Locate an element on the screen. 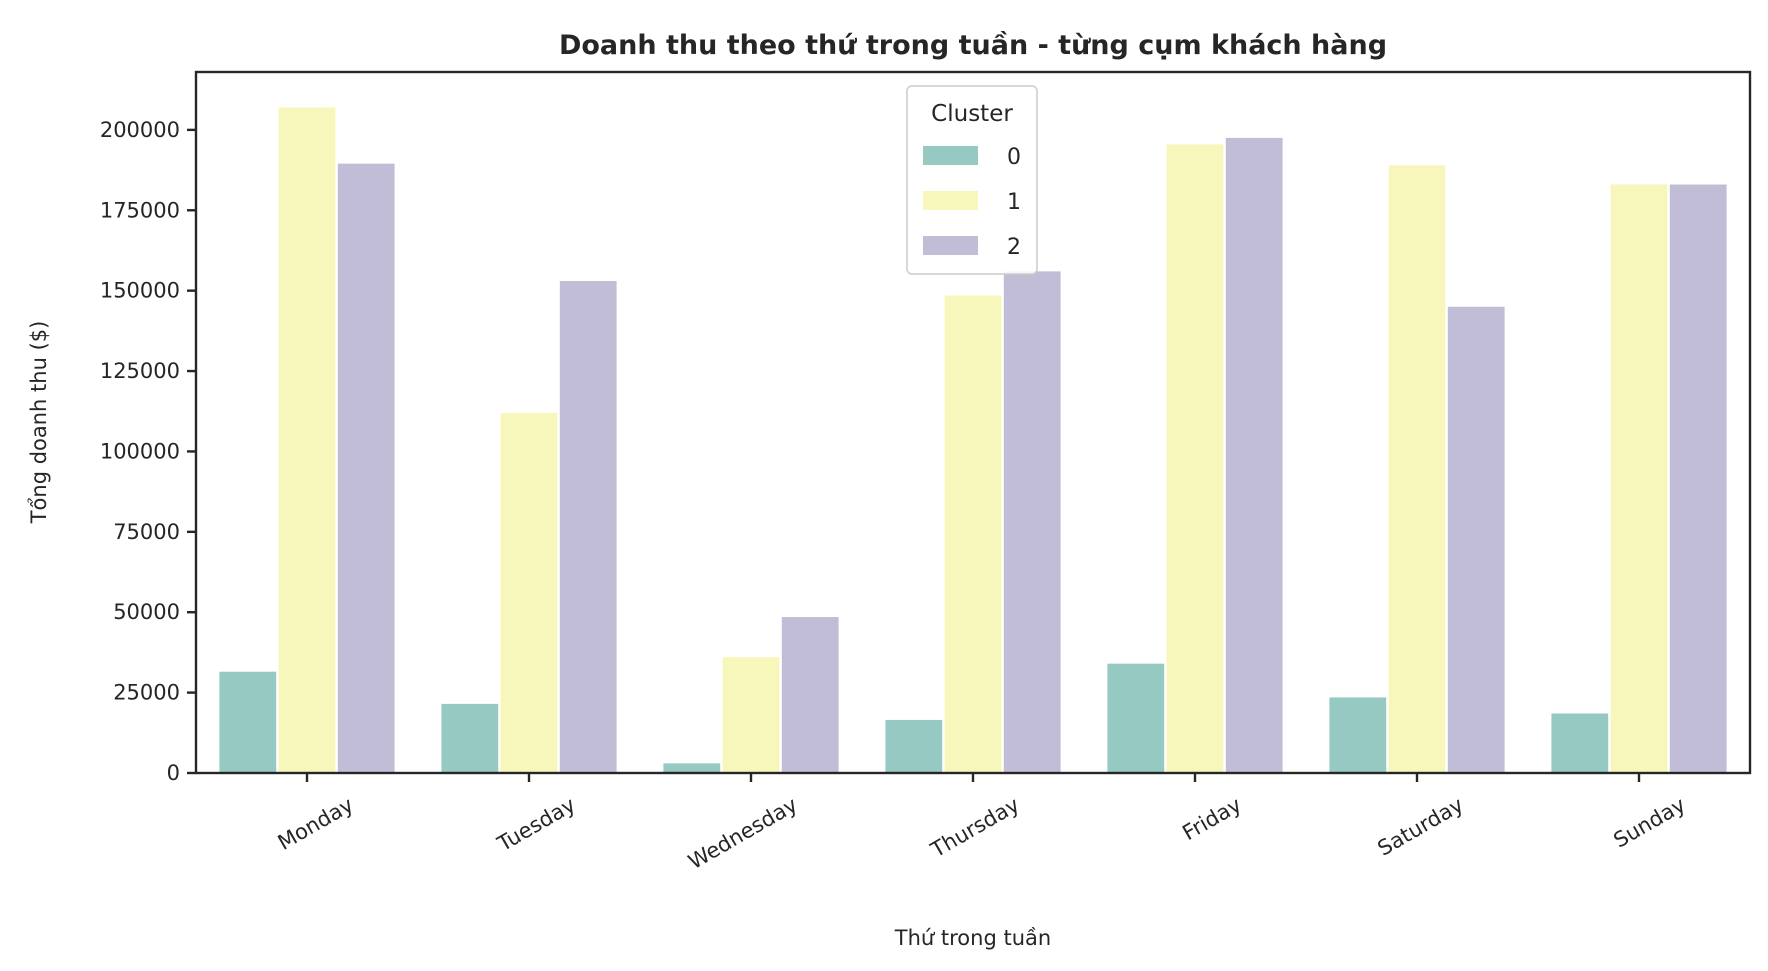 This screenshot has height=971, width=1768. y-tick-label: 125000 is located at coordinates (140, 371).